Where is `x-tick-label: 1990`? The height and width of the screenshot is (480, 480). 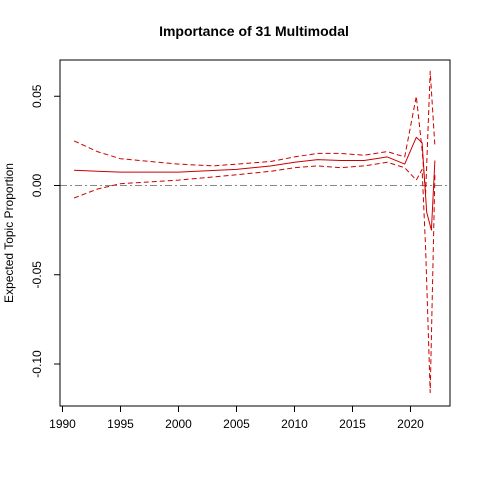
x-tick-label: 1990 is located at coordinates (62, 424).